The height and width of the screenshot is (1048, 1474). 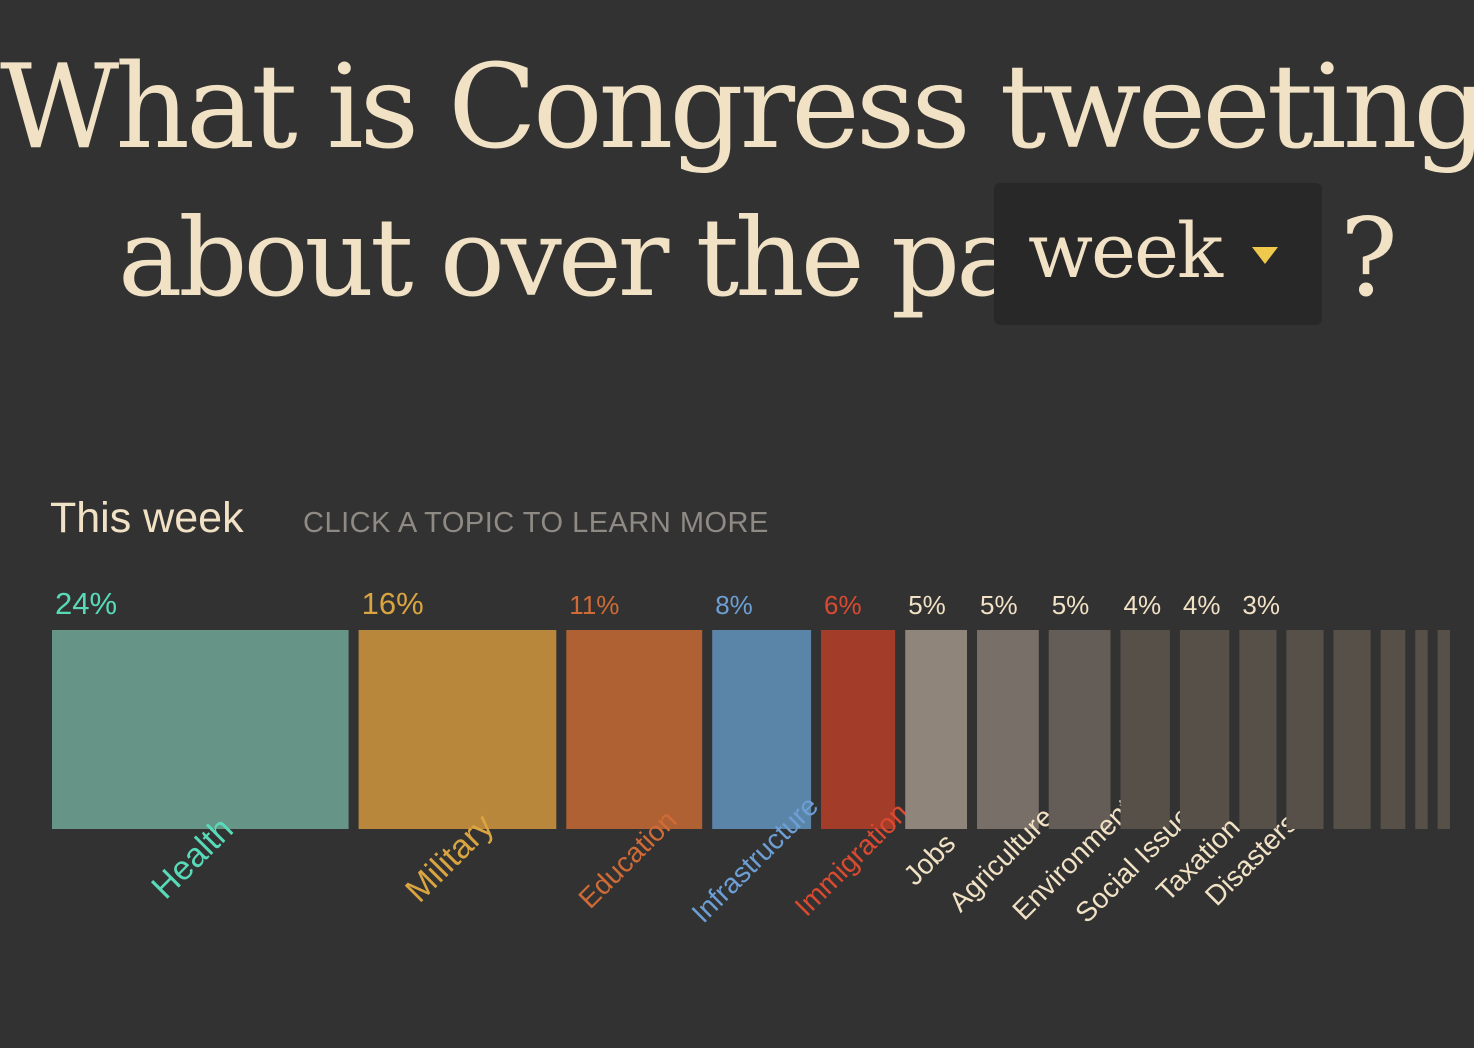 I want to click on value-label-infrastructure: 8%, so click(x=734, y=605).